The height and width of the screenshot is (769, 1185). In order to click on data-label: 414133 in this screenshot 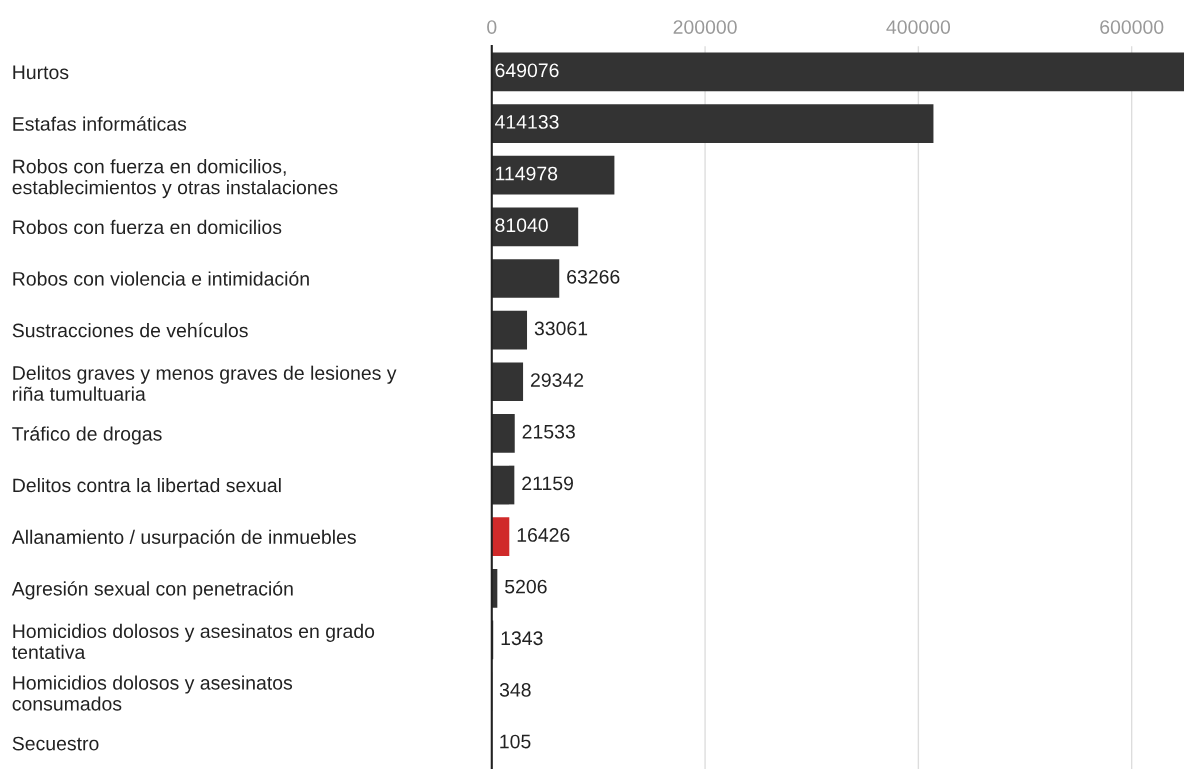, I will do `click(526, 122)`.